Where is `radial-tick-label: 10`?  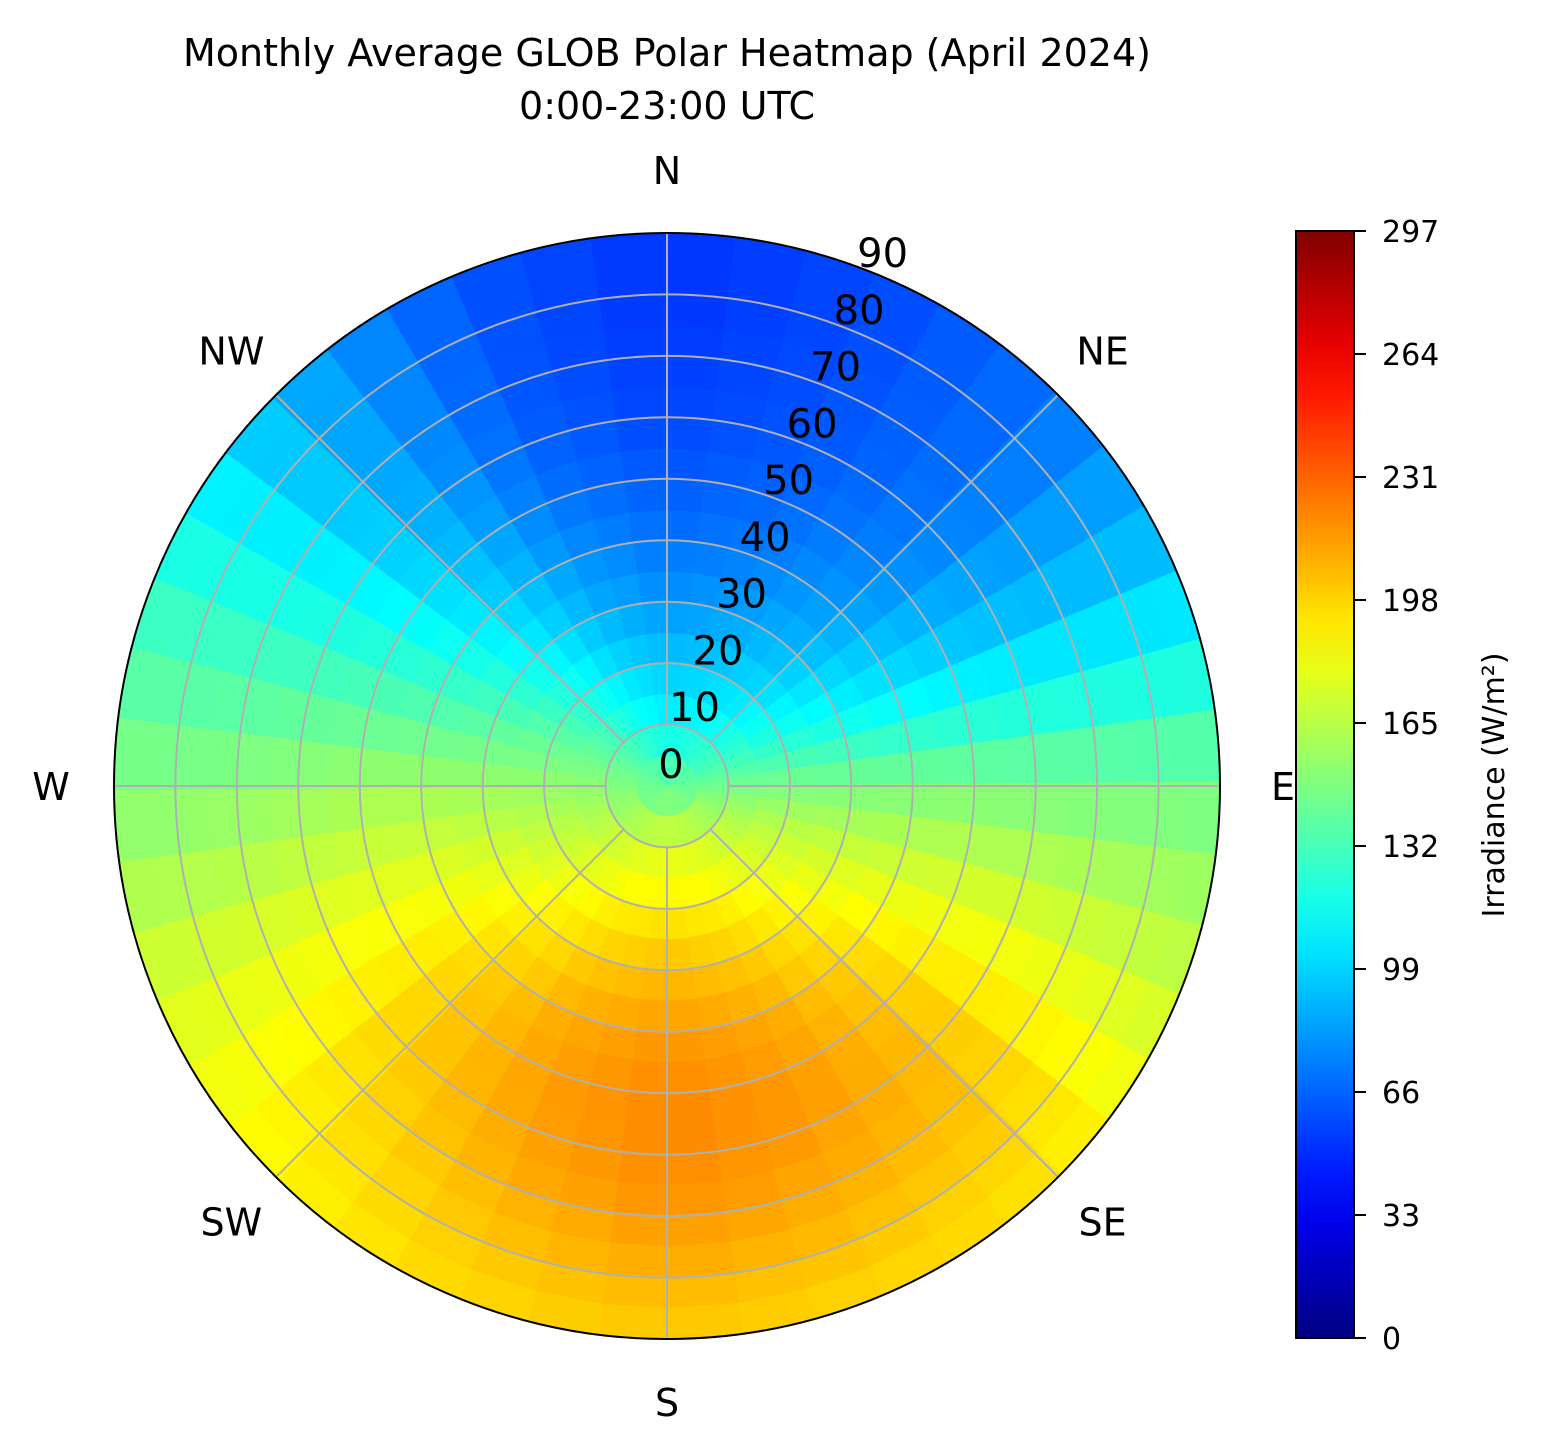
radial-tick-label: 10 is located at coordinates (694, 708).